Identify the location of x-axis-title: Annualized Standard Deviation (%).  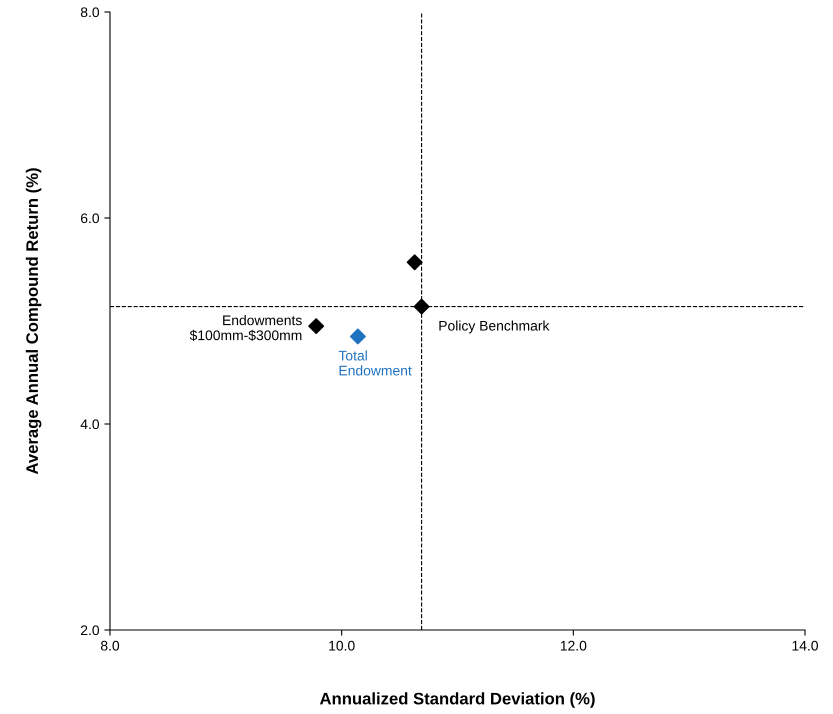
(457, 700).